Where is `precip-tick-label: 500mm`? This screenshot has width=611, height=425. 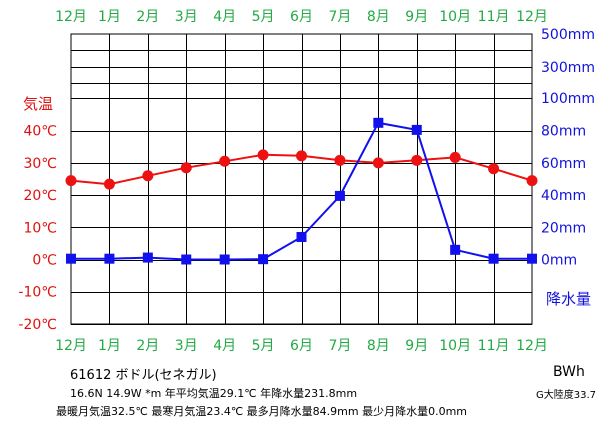
precip-tick-label: 500mm is located at coordinates (568, 35).